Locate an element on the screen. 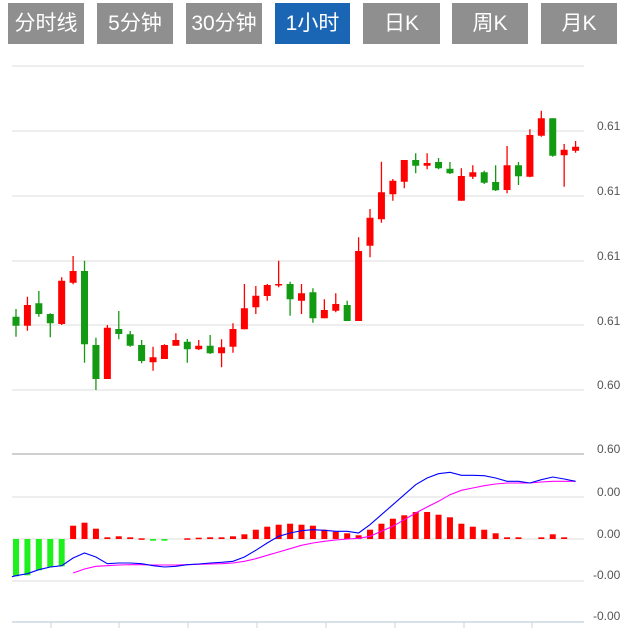  macd-tick-label: 0.00 is located at coordinates (609, 492).